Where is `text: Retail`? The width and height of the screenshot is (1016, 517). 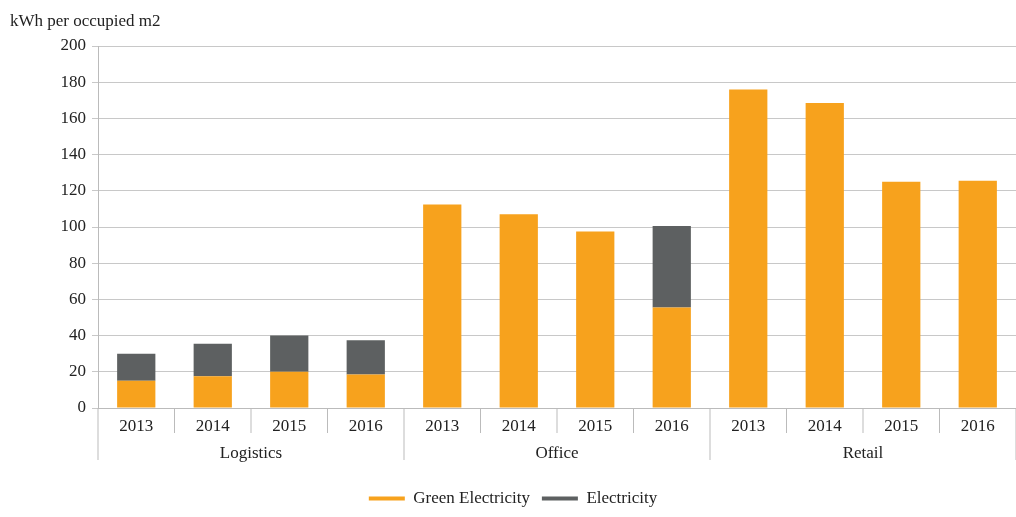
text: Retail is located at coordinates (863, 453).